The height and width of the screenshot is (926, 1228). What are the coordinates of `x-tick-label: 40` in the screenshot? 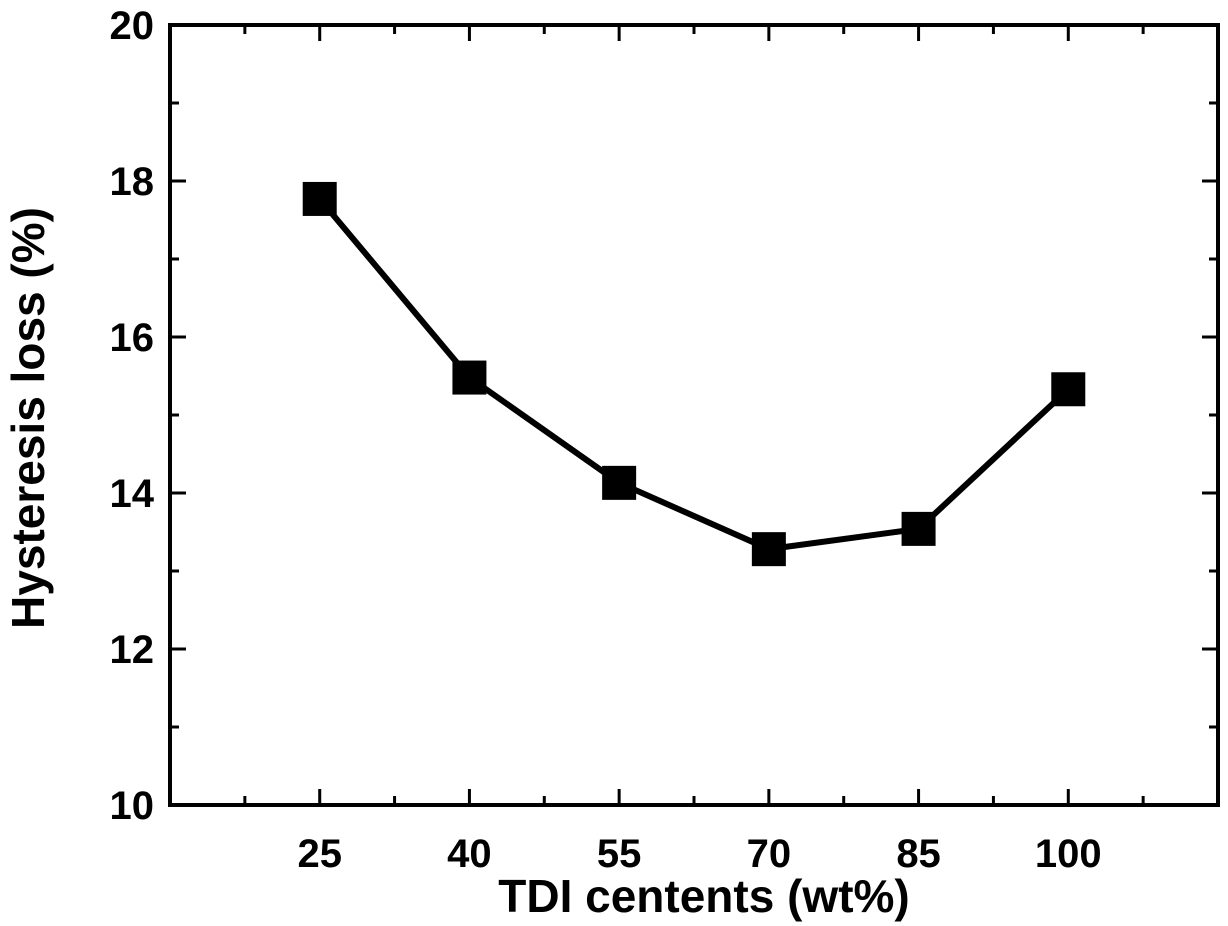 It's located at (469, 854).